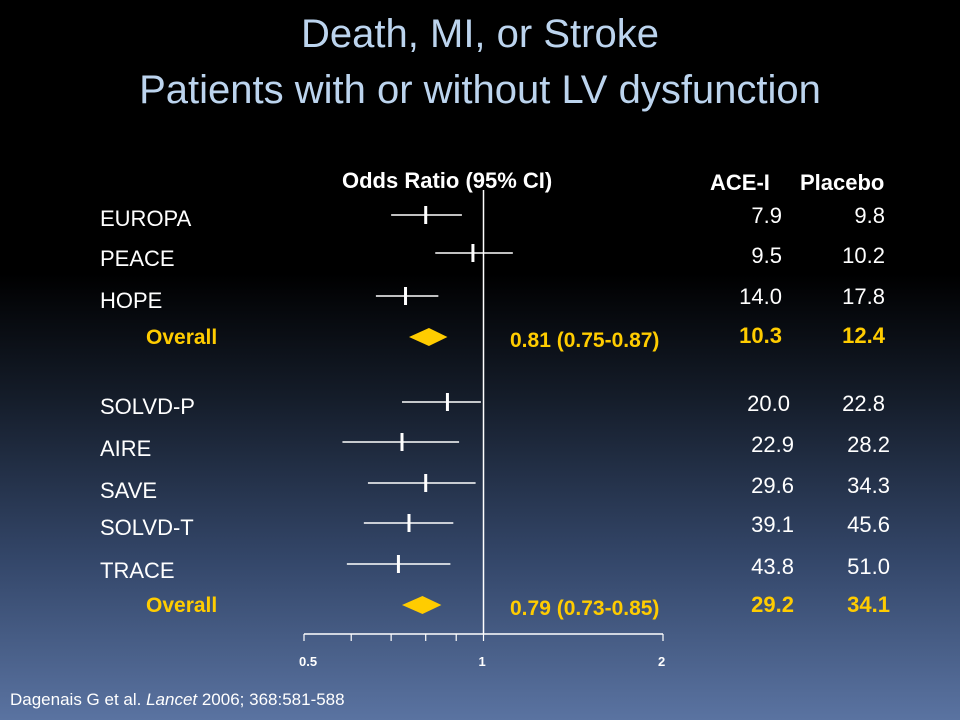 The image size is (960, 720). I want to click on study-label-peace: PEACE, so click(137, 258).